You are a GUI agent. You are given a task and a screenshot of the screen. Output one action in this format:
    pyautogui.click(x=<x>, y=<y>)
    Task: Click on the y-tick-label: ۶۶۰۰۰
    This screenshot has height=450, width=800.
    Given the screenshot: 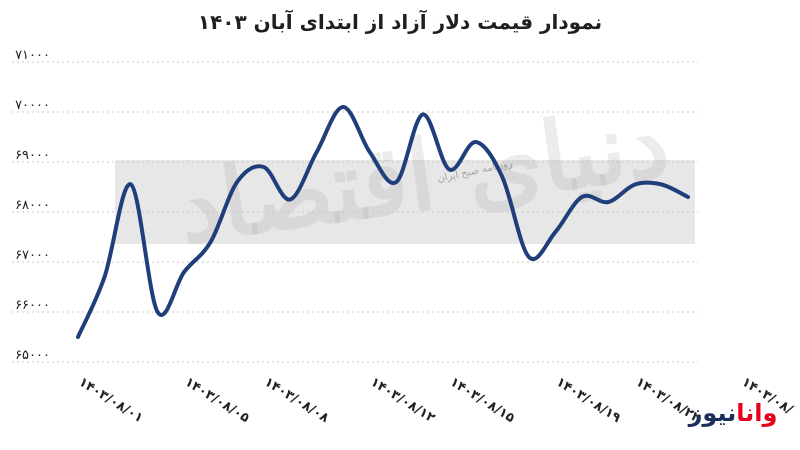 What is the action you would take?
    pyautogui.click(x=32, y=305)
    